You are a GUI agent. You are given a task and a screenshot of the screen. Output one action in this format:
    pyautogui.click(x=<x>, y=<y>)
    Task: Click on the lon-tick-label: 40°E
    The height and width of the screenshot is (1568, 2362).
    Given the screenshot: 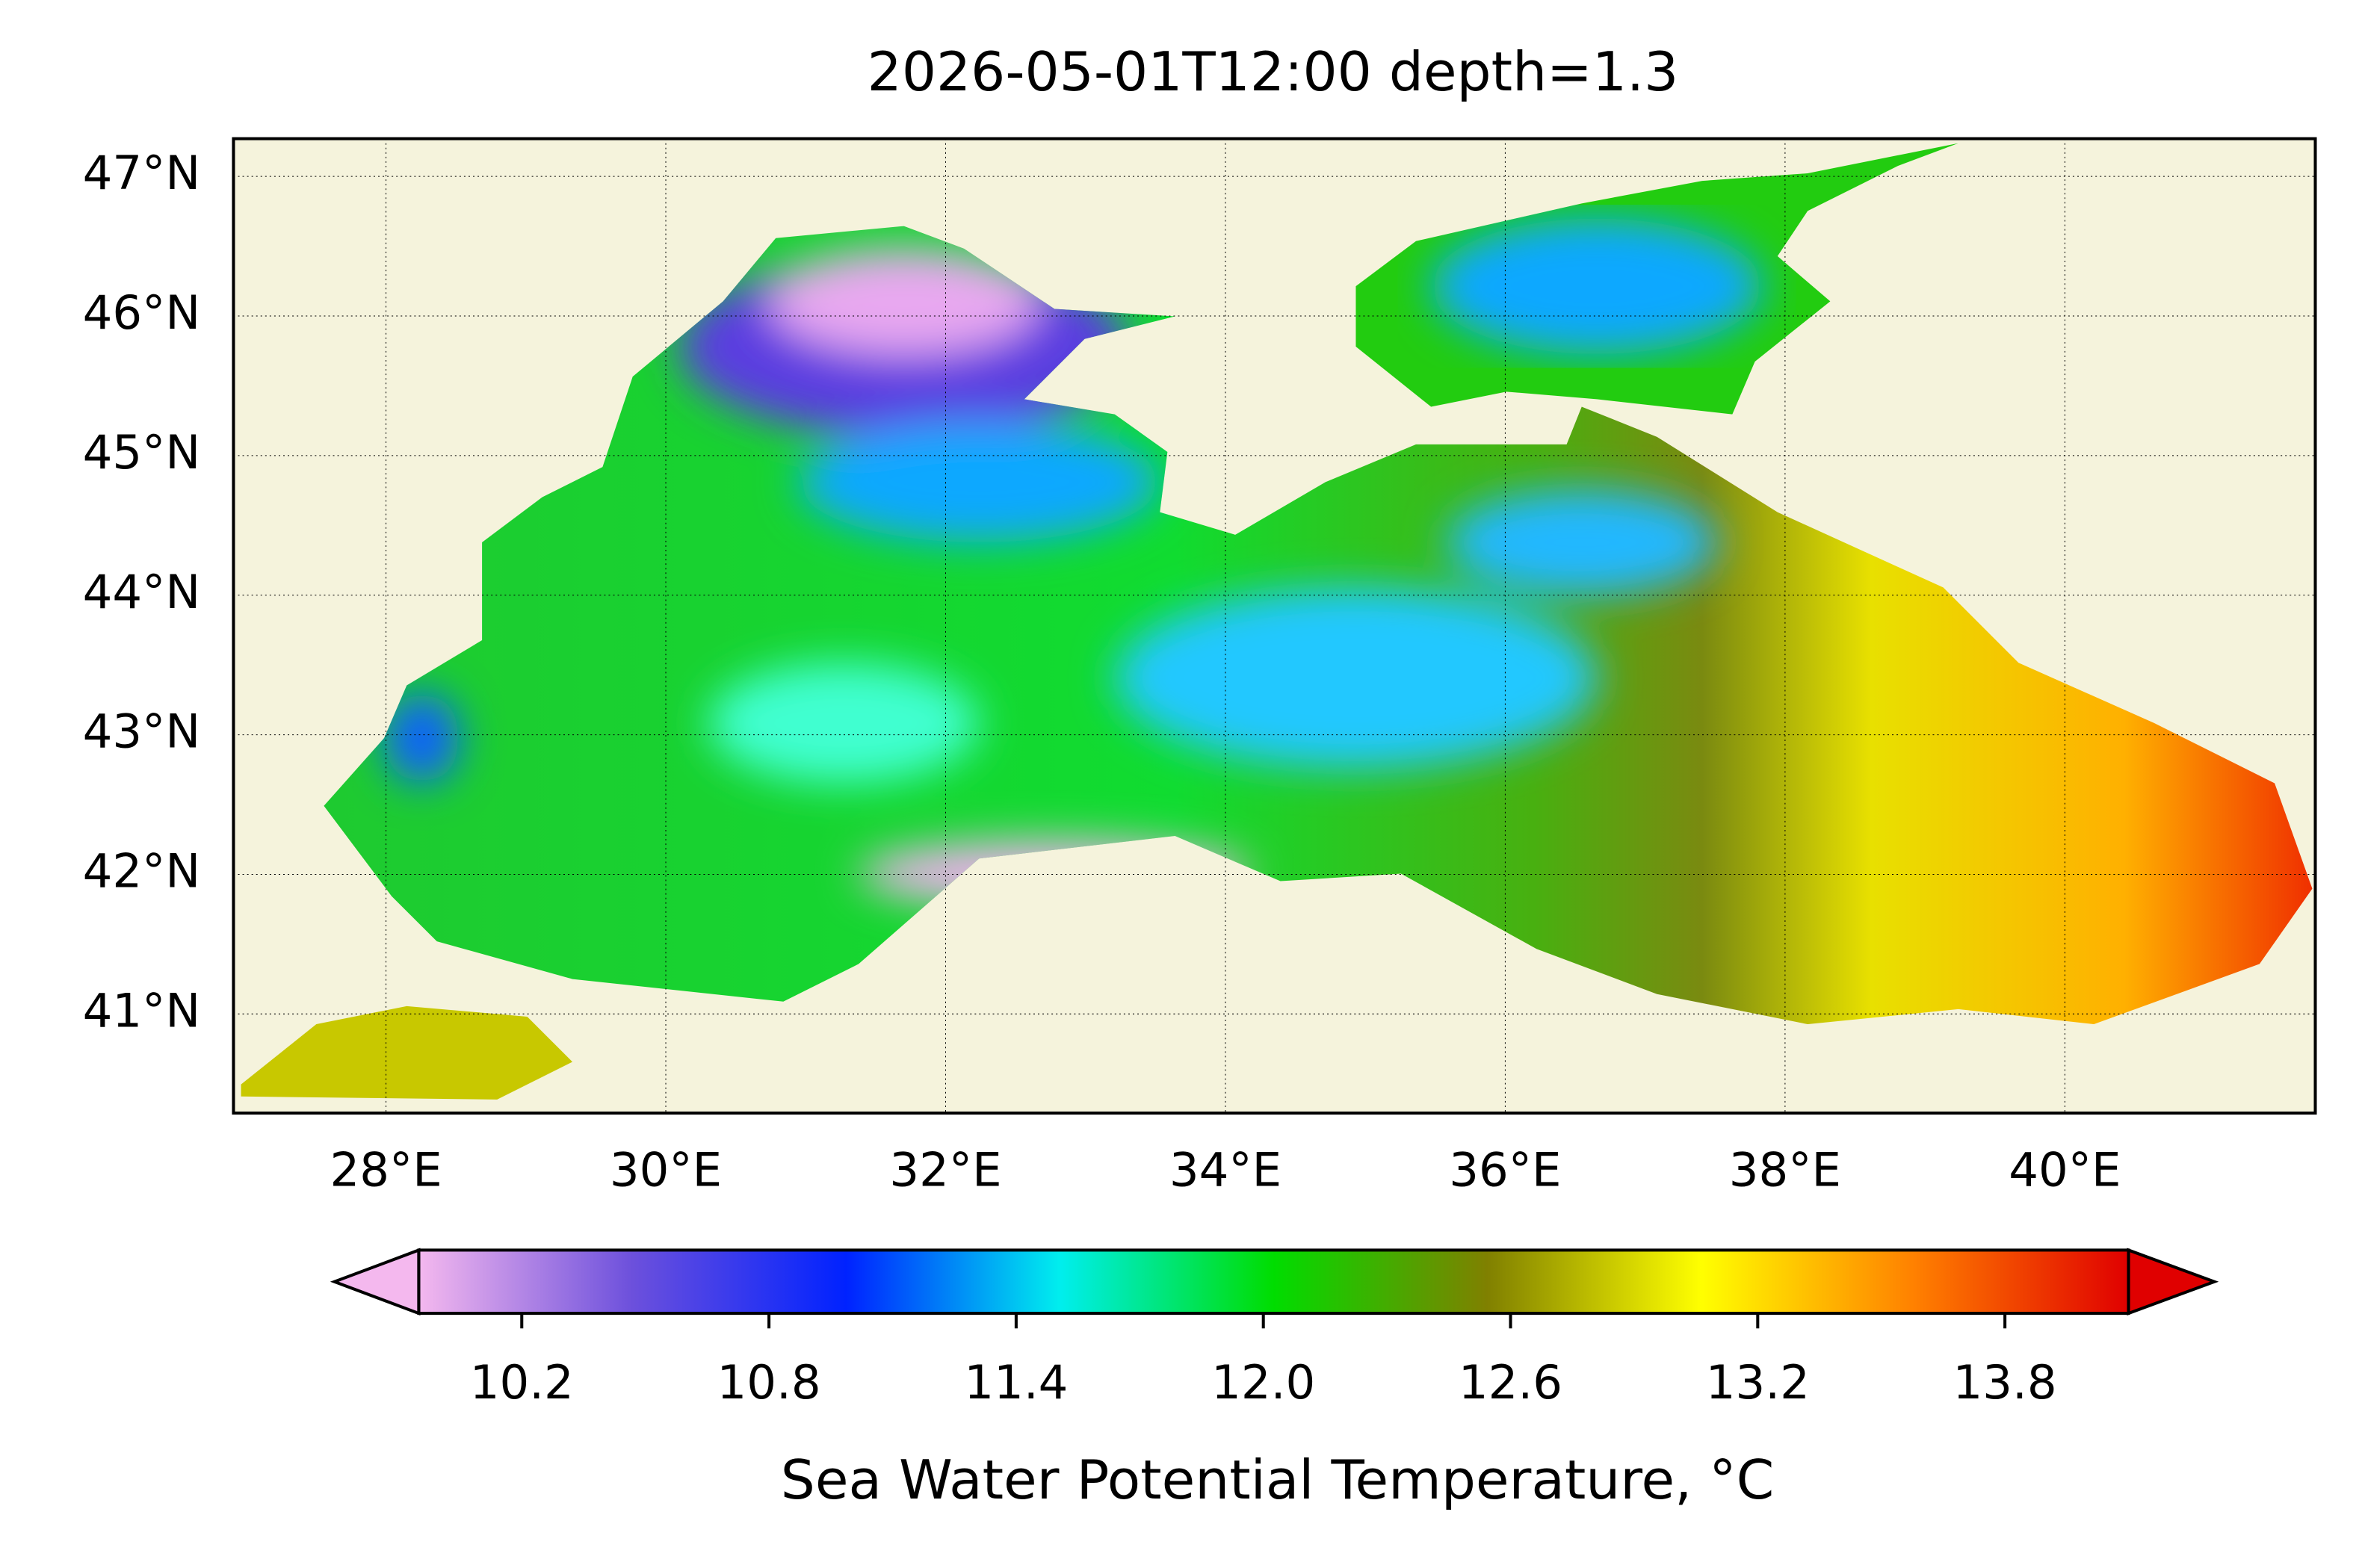 What is the action you would take?
    pyautogui.click(x=2065, y=1170)
    